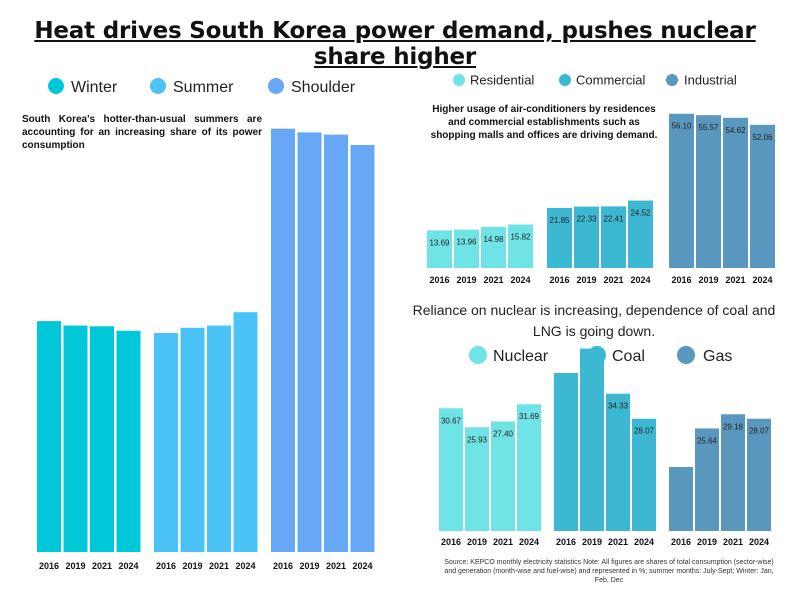 Image resolution: width=790 pixels, height=592 pixels. I want to click on data-label-residential-2016: 13.69, so click(439, 242).